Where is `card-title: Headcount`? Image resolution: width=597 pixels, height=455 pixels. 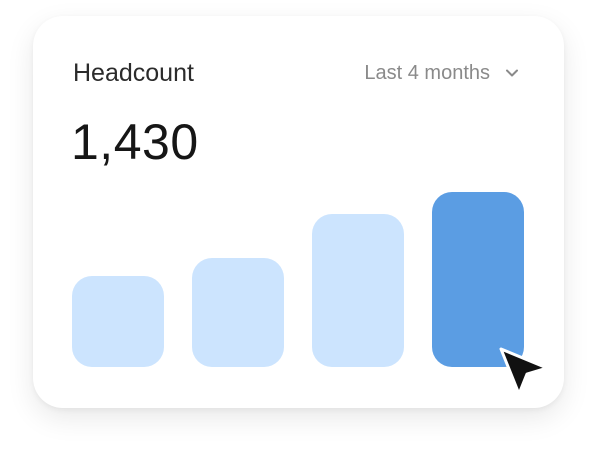
card-title: Headcount is located at coordinates (133, 73).